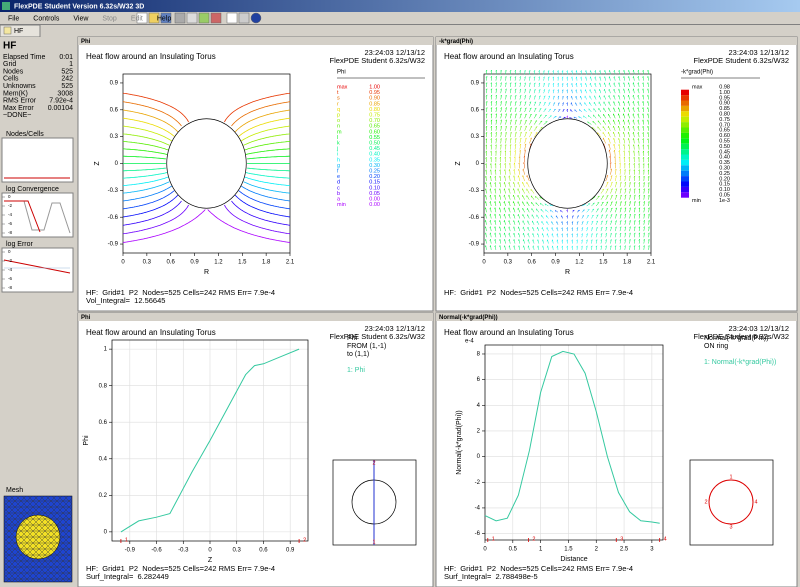 The width and height of the screenshot is (800, 587). What do you see at coordinates (724, 93) in the screenshot?
I see `legend-value: 1.00` at bounding box center [724, 93].